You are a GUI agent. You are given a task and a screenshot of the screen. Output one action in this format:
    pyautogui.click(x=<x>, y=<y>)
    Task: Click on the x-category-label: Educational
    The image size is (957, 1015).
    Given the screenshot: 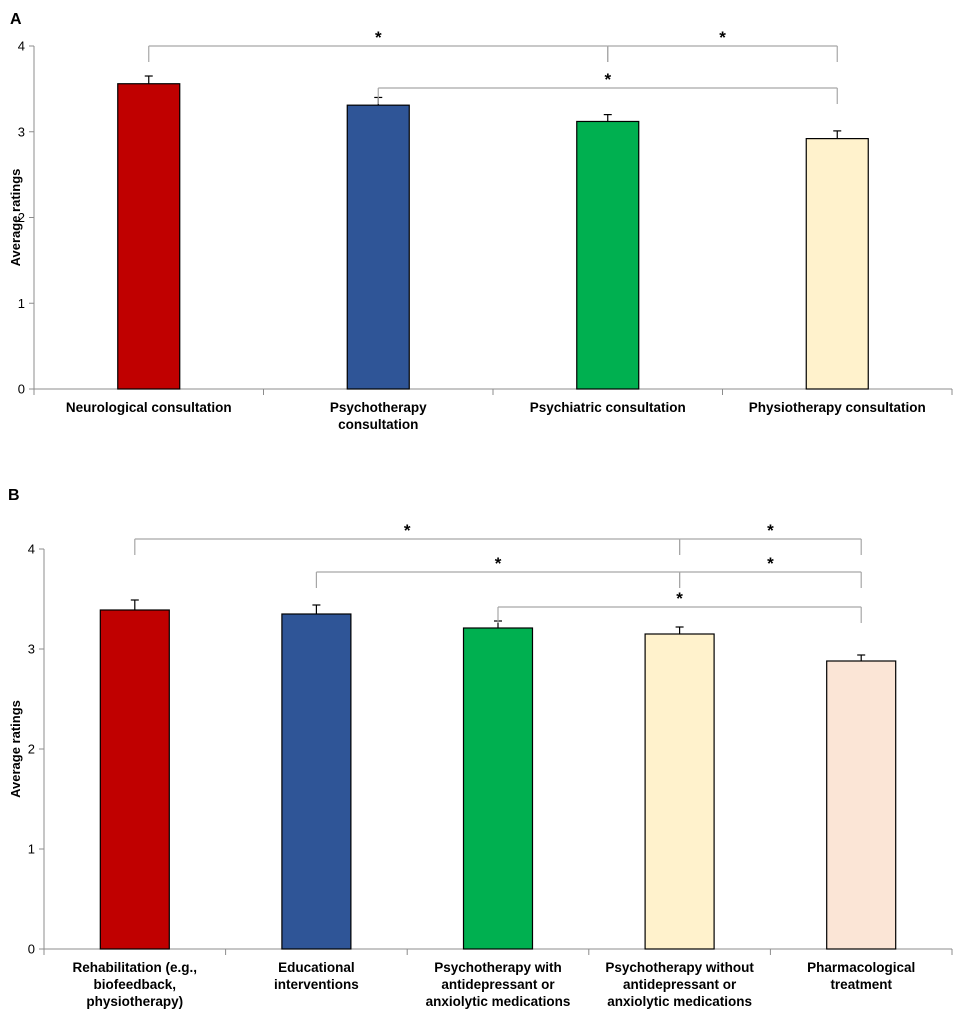 What is the action you would take?
    pyautogui.click(x=316, y=967)
    